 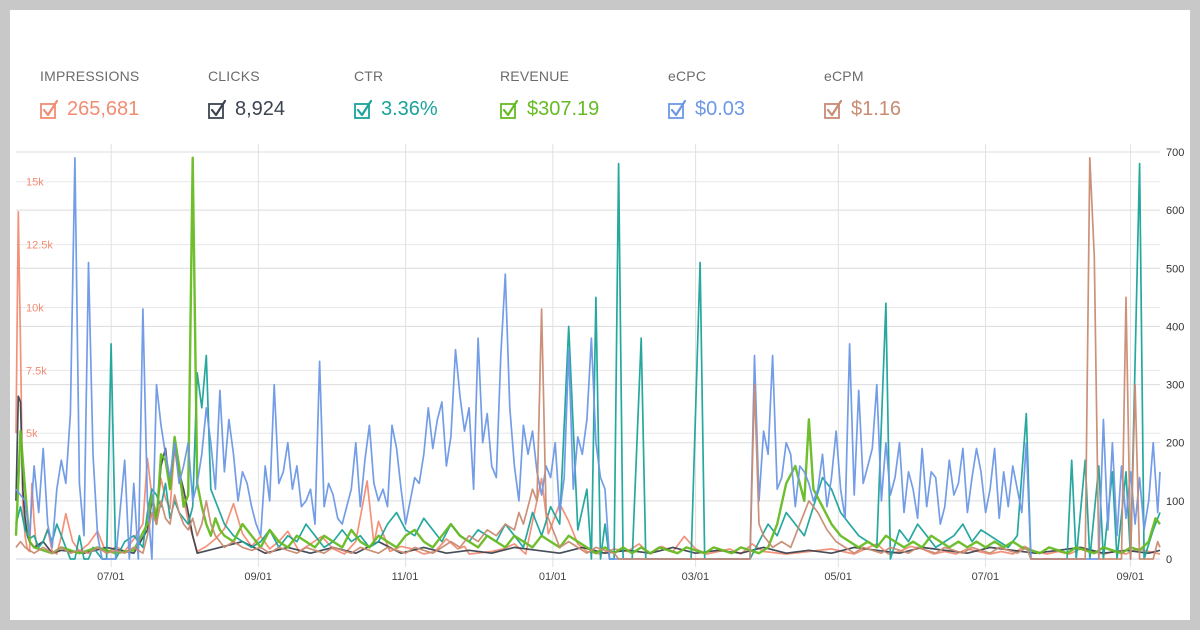 What do you see at coordinates (444, 109) in the screenshot?
I see `stat-row-ctr: 3.36%` at bounding box center [444, 109].